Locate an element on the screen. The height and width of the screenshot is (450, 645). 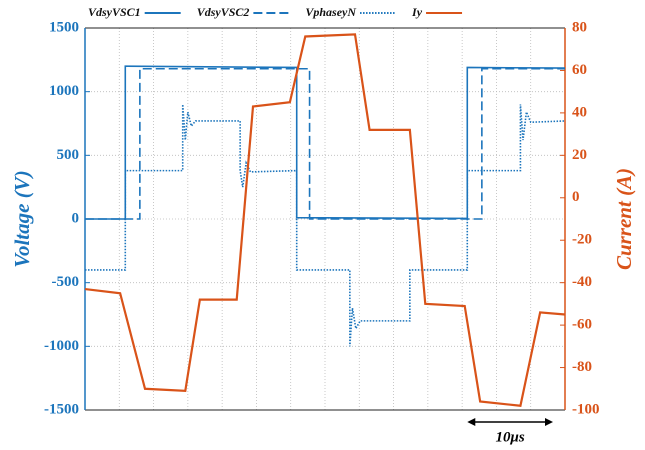
legend-label: VphaseyN is located at coordinates (331, 12).